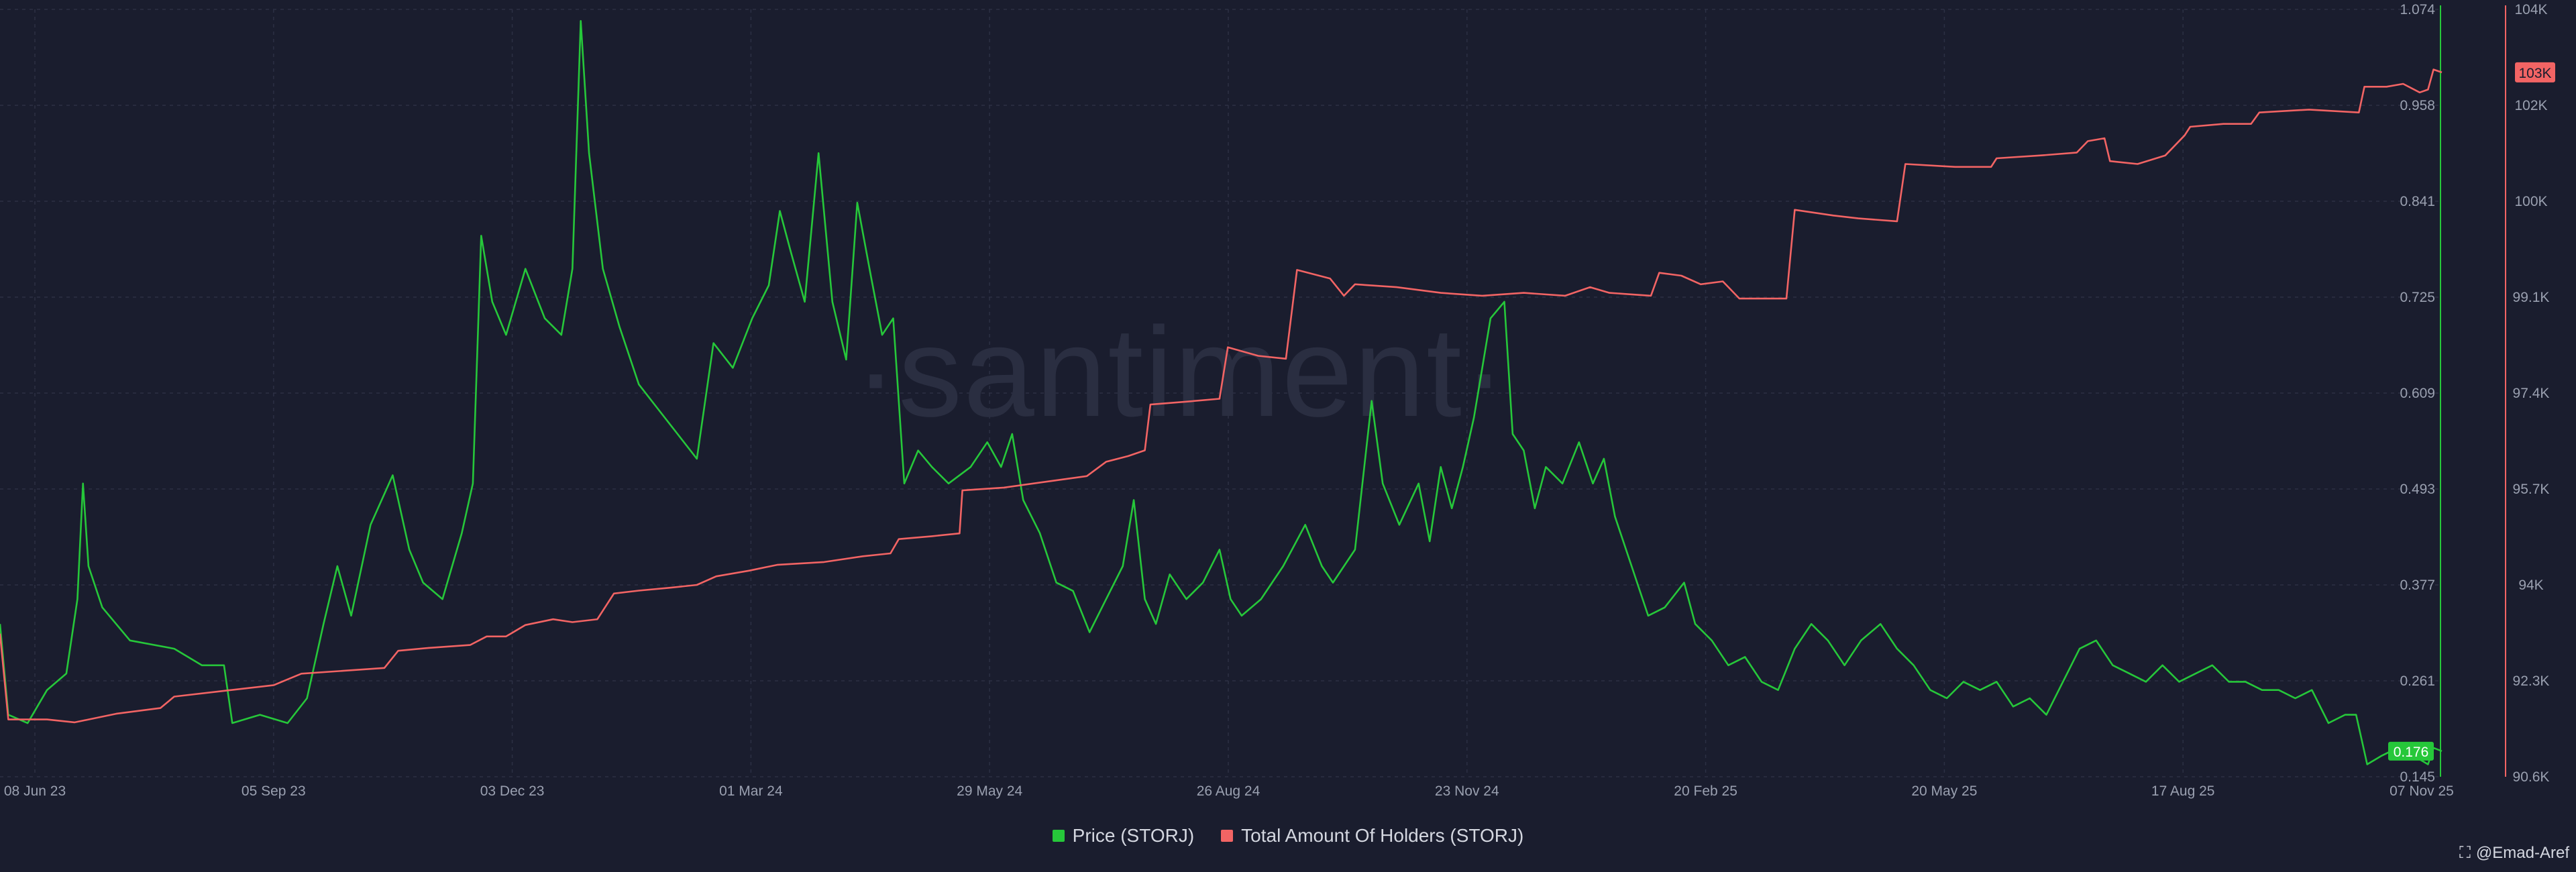 Image resolution: width=2576 pixels, height=872 pixels. I want to click on holders-current-badge, so click(2535, 72).